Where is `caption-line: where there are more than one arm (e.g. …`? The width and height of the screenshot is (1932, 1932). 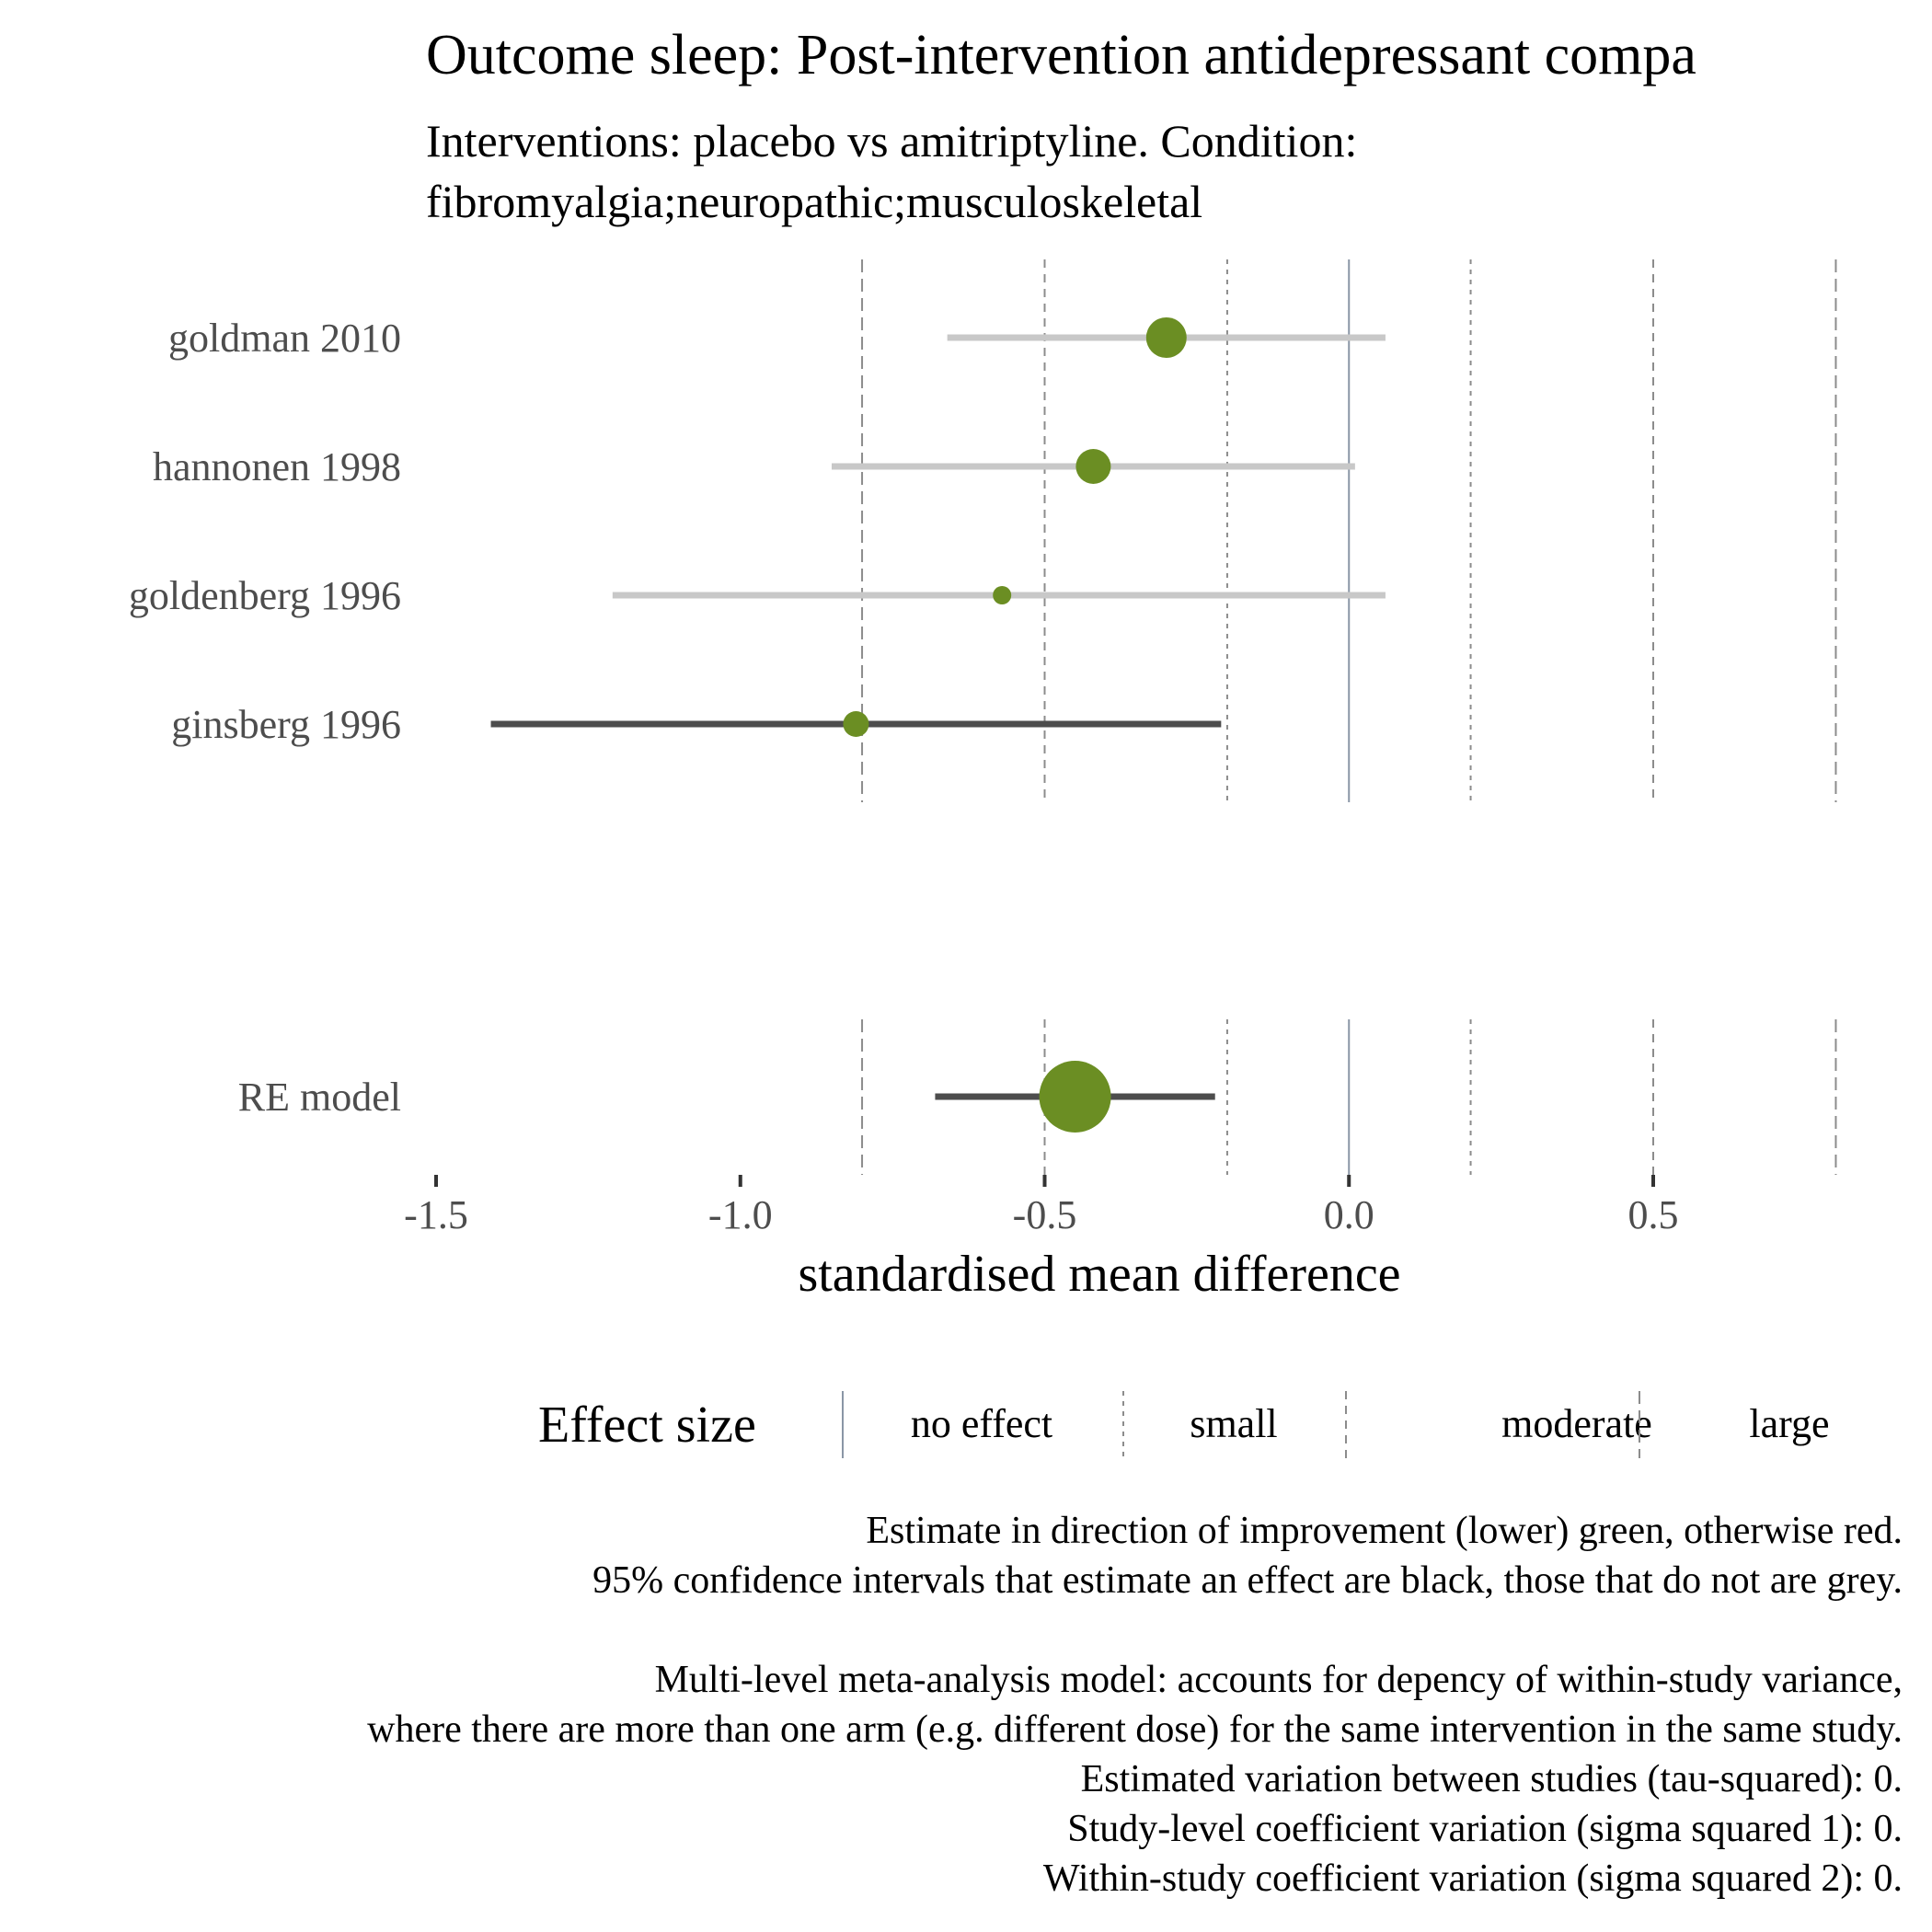
caption-line: where there are more than one arm (e.g. … is located at coordinates (1135, 1729).